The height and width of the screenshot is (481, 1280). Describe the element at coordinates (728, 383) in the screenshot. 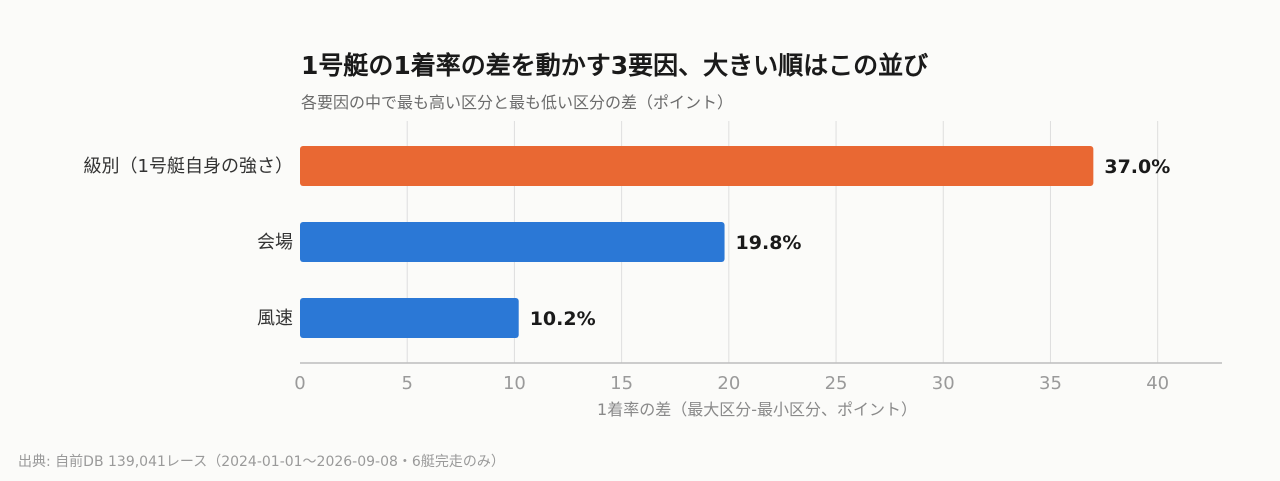

I see `x-tick-label: 20` at that location.